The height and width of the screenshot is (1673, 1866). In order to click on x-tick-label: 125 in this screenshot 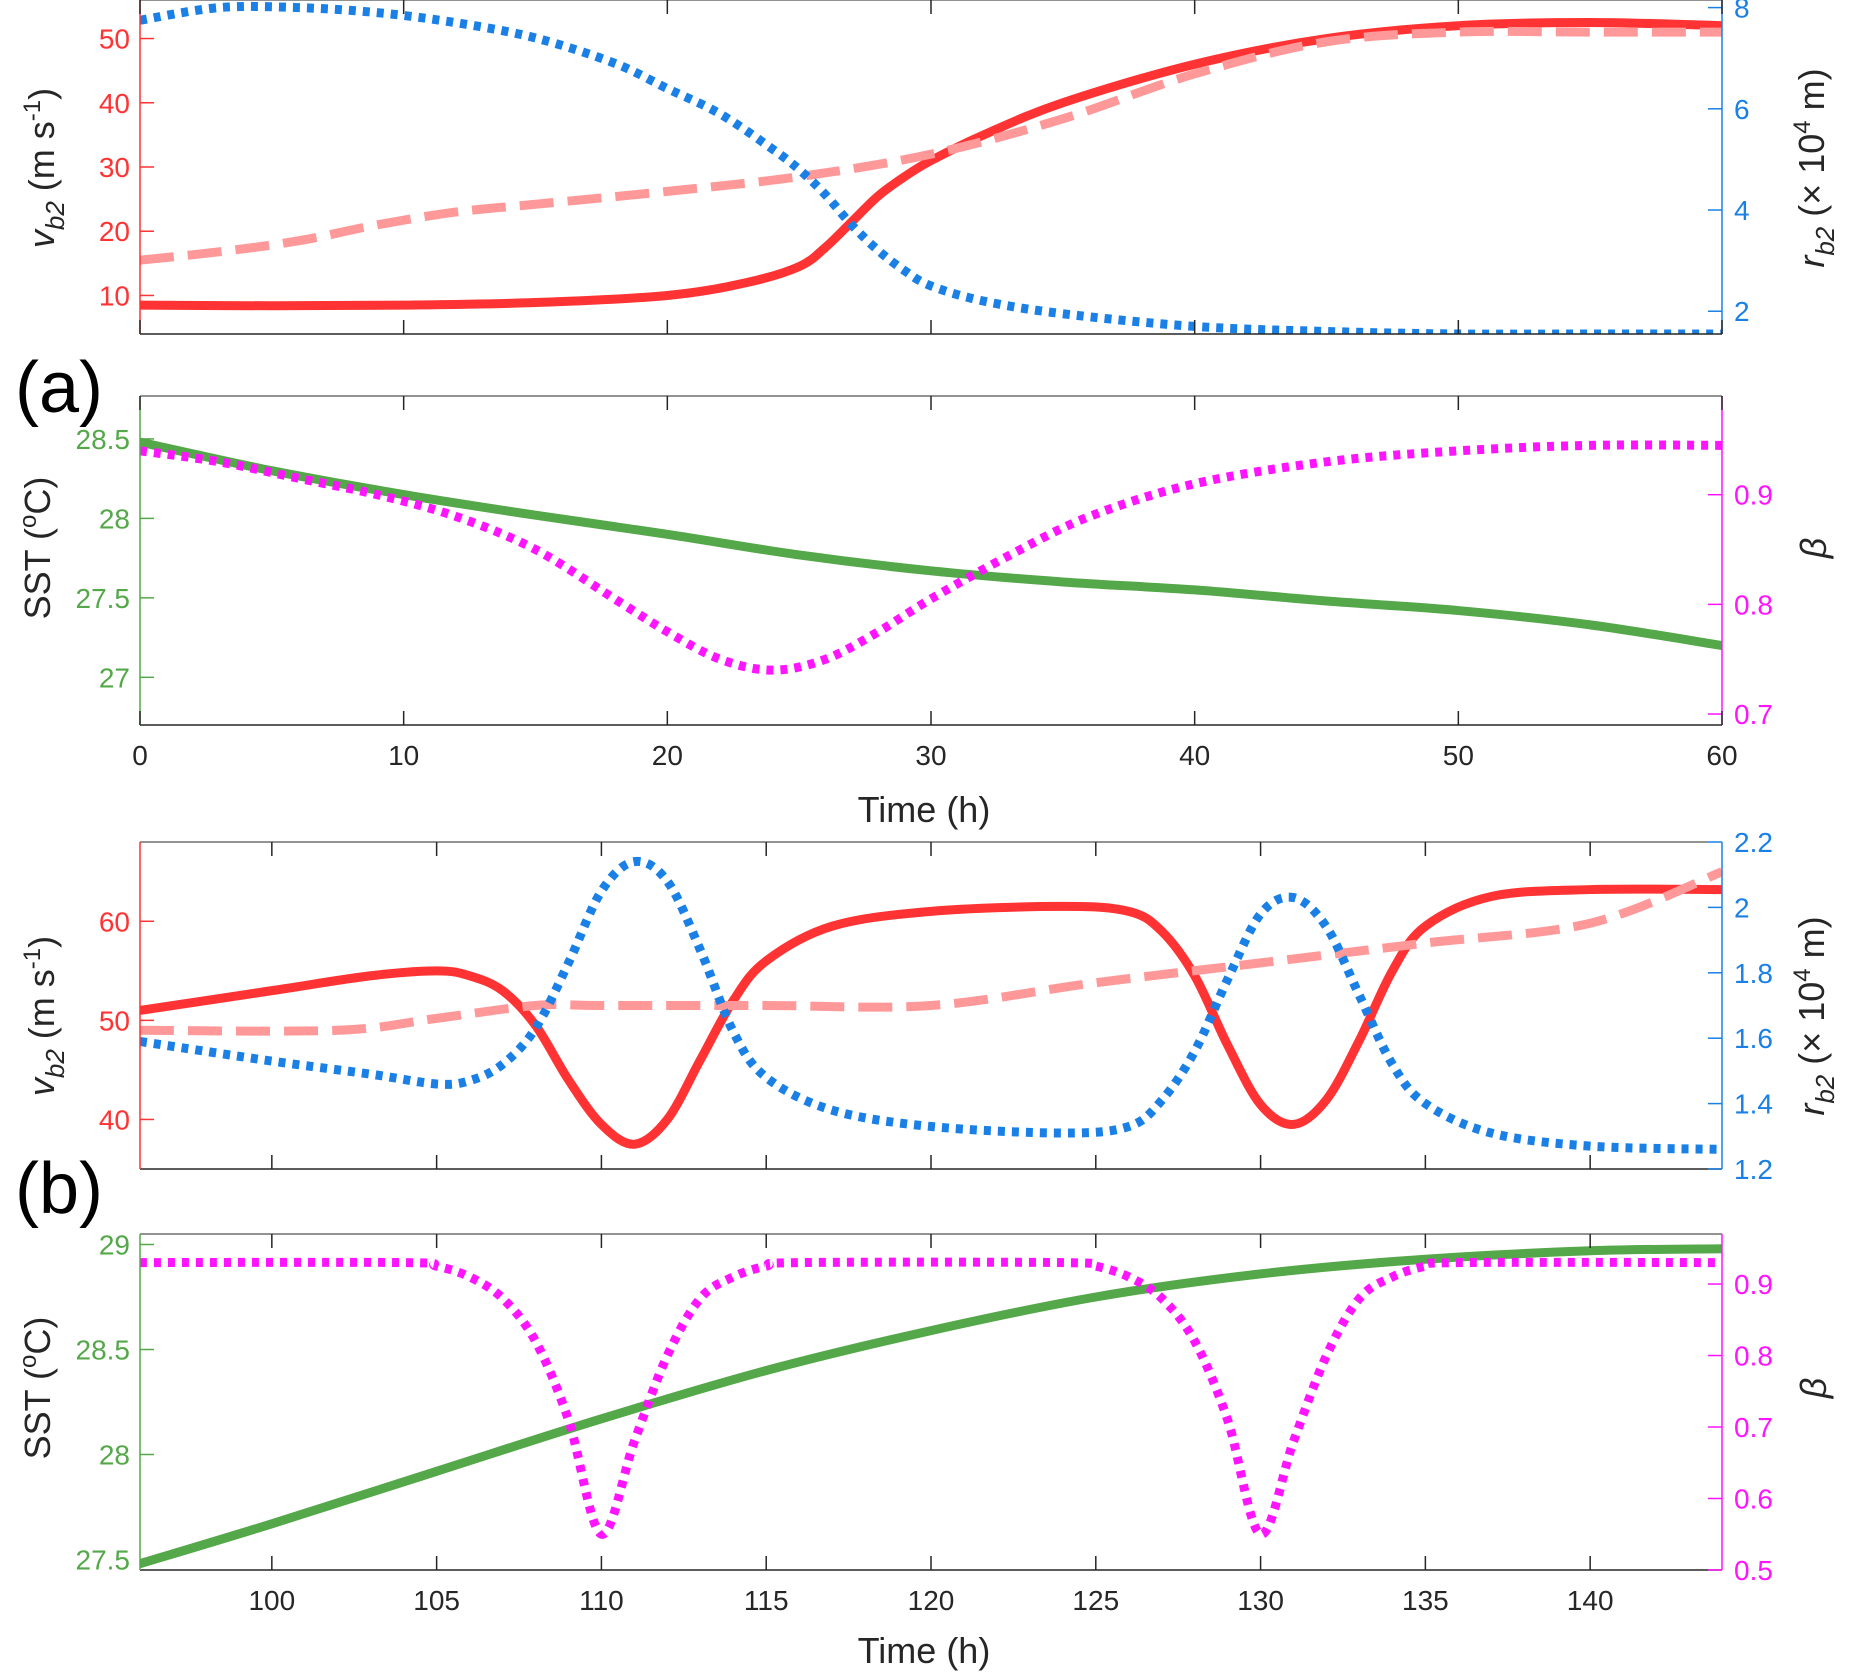, I will do `click(1095, 1600)`.